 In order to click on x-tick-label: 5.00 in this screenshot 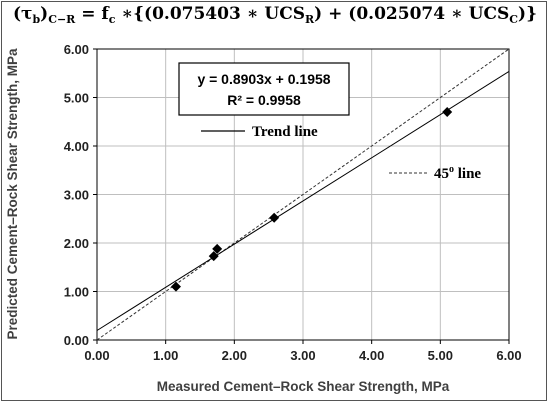, I will do `click(440, 355)`.